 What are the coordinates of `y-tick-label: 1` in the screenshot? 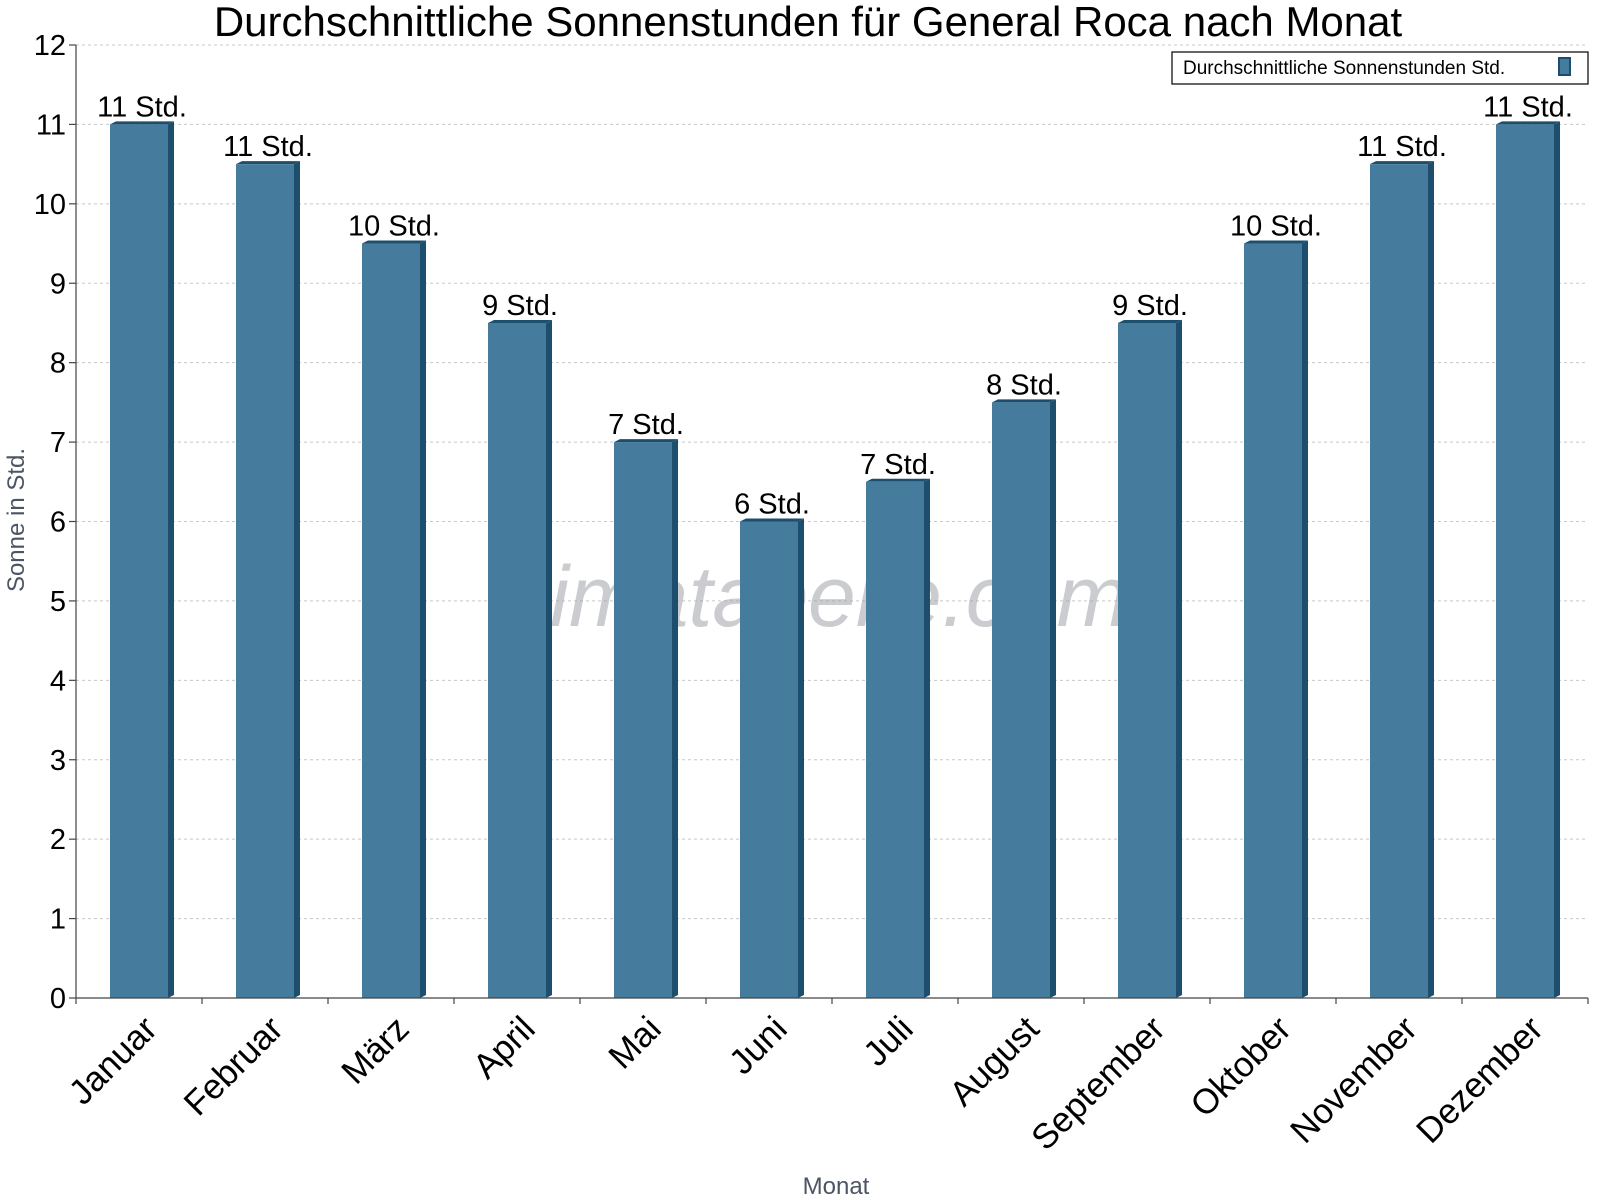 It's located at (58, 920).